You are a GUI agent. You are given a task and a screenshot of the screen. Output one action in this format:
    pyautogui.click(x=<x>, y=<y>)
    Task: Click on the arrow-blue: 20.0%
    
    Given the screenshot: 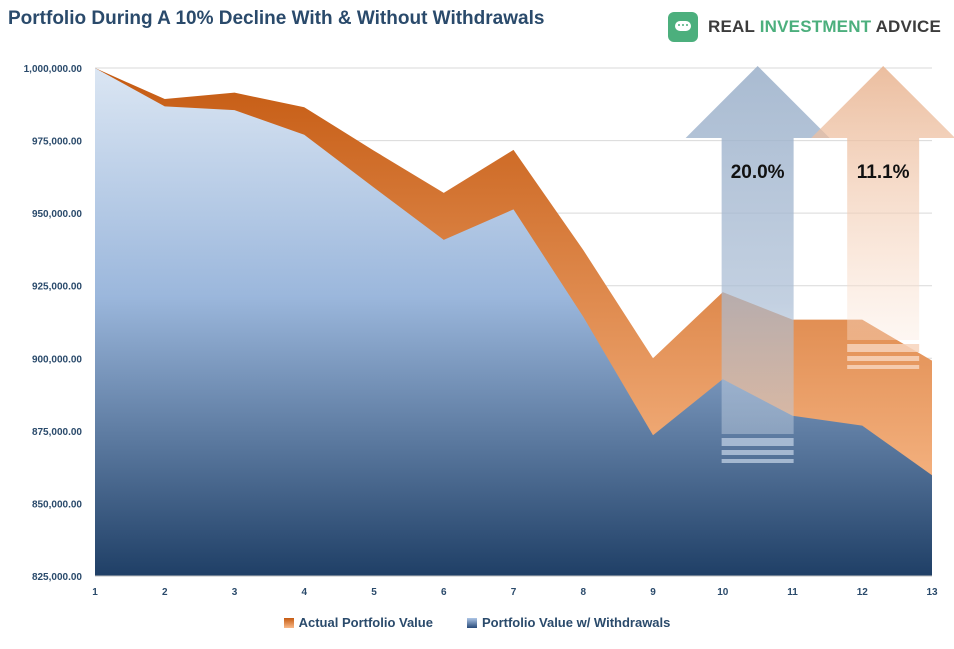 What is the action you would take?
    pyautogui.click(x=757, y=264)
    